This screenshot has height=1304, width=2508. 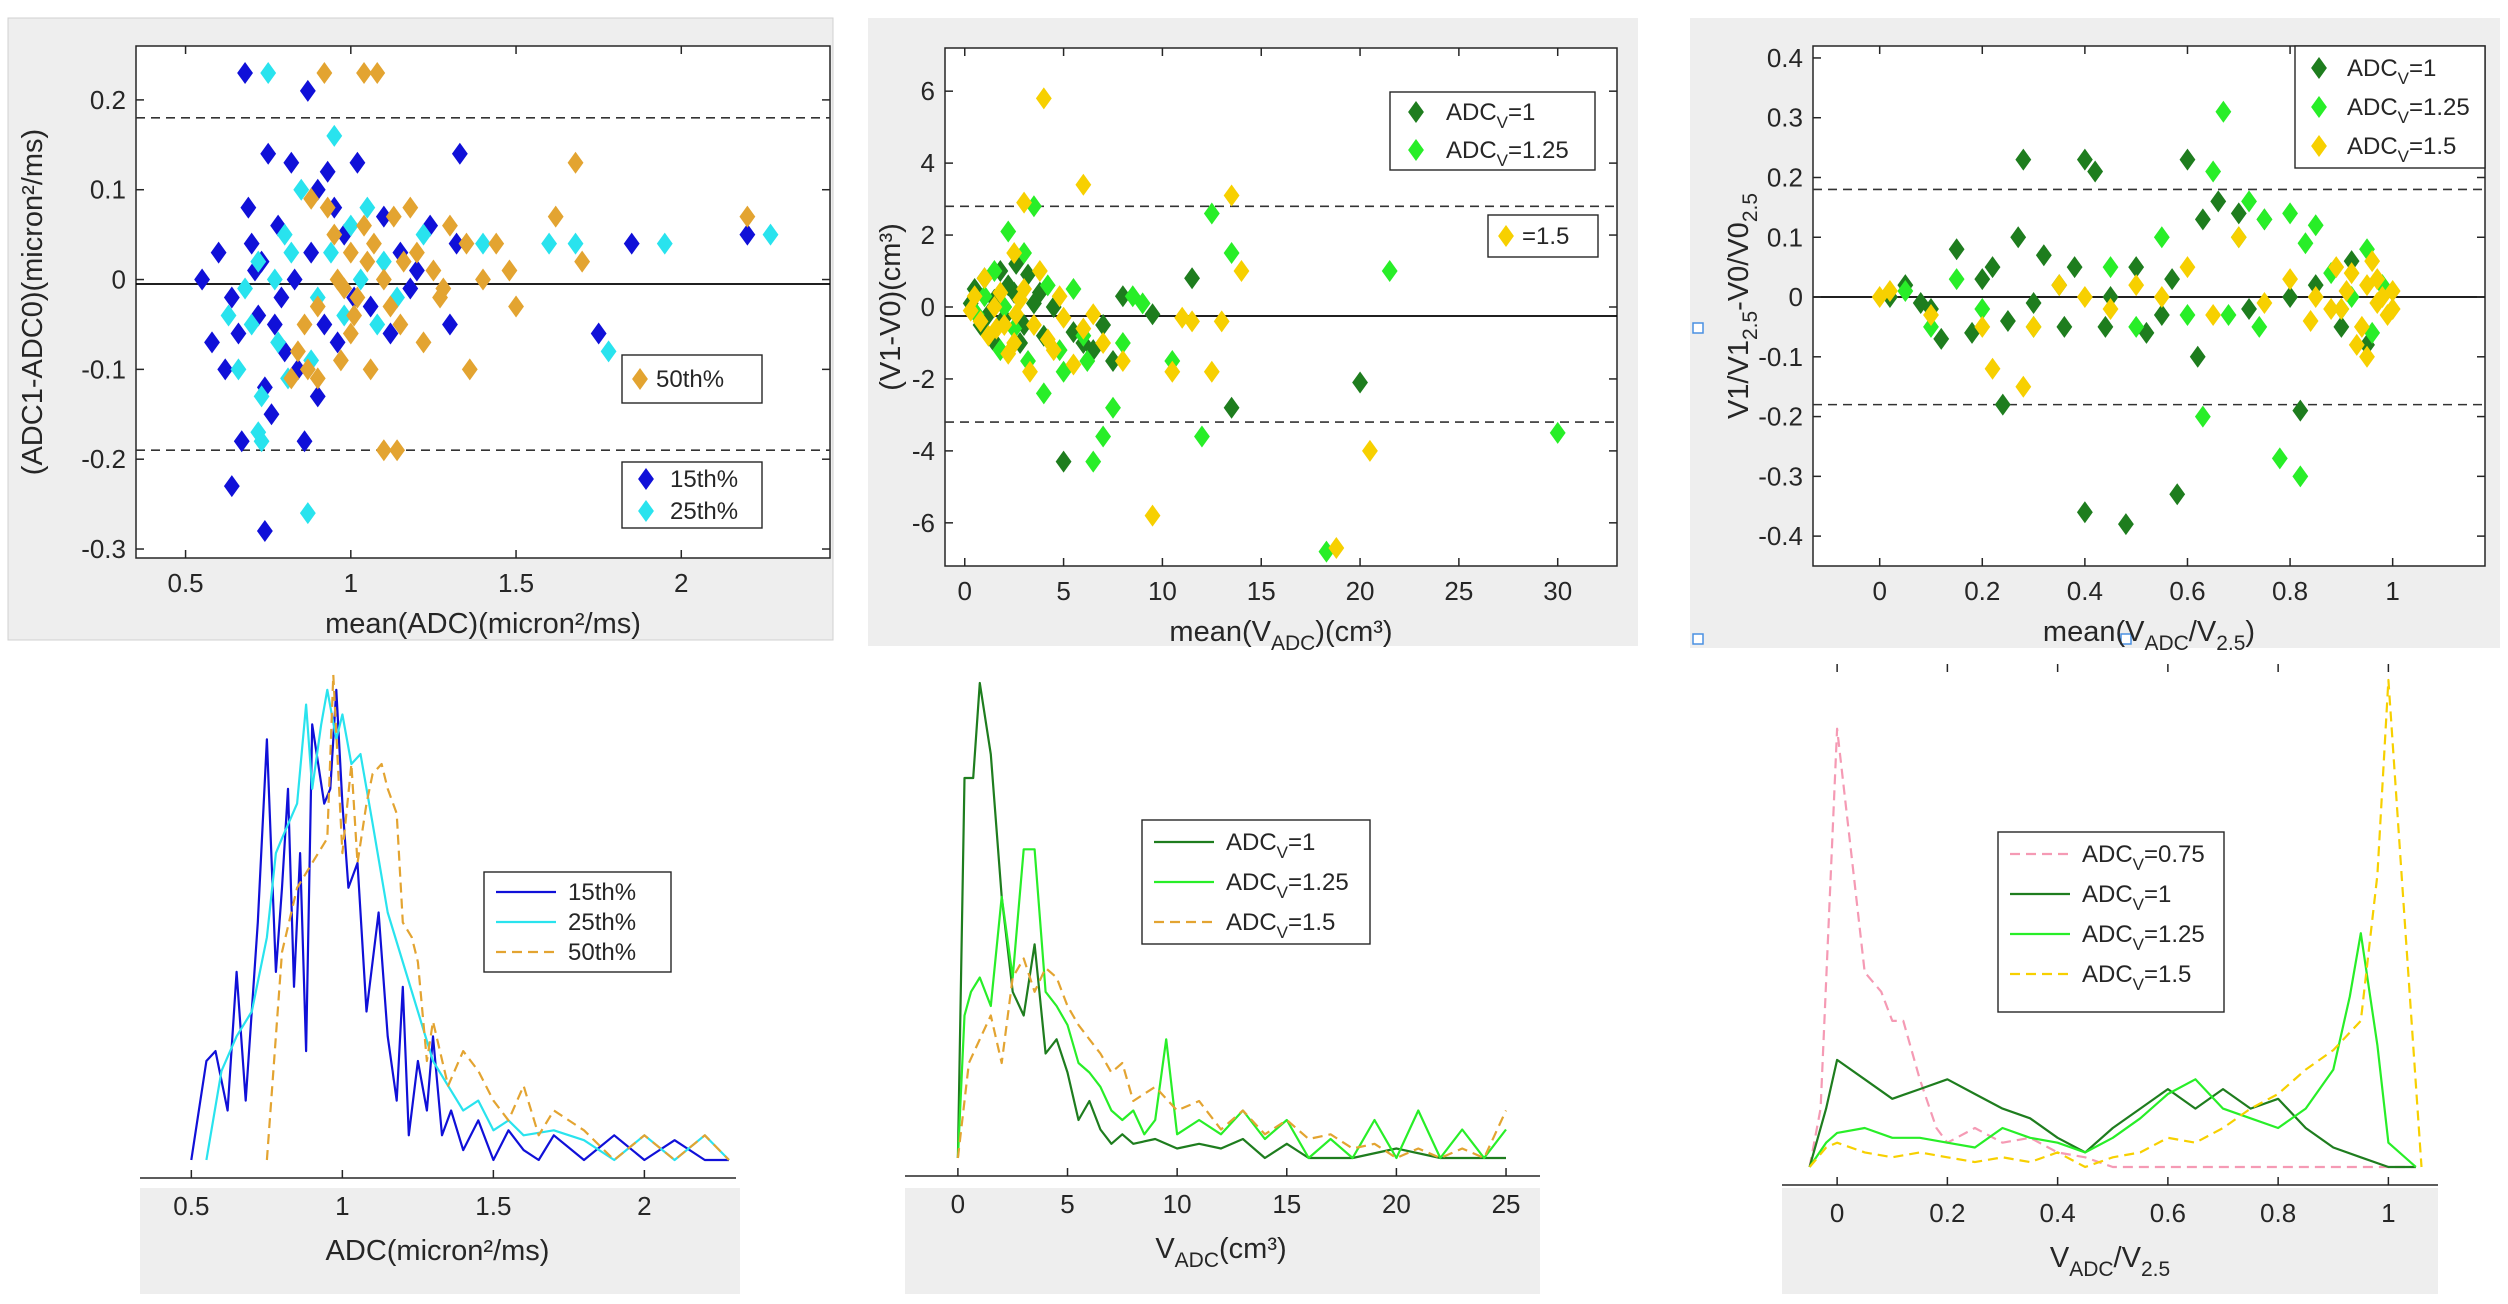 What do you see at coordinates (1270, 845) in the screenshot?
I see `legend-label: ADCV=1` at bounding box center [1270, 845].